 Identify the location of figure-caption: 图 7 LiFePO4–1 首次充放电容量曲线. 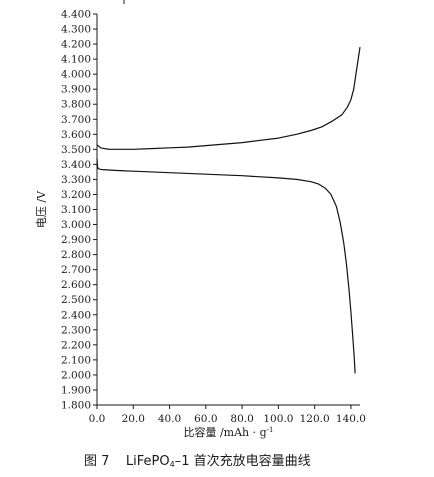
(217, 459).